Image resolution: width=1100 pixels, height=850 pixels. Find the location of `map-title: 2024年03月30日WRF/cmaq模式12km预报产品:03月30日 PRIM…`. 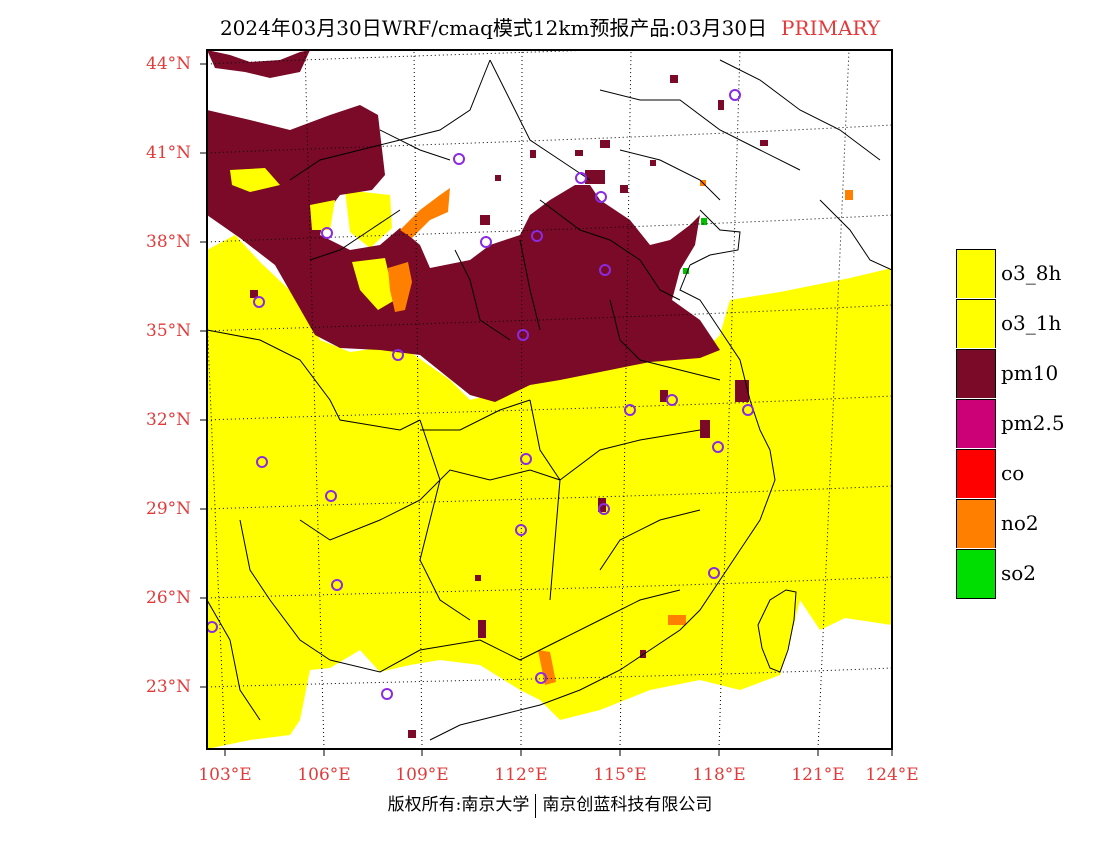

map-title: 2024年03月30日WRF/cmaq模式12km预报产品:03月30日 PRIM… is located at coordinates (550, 26).